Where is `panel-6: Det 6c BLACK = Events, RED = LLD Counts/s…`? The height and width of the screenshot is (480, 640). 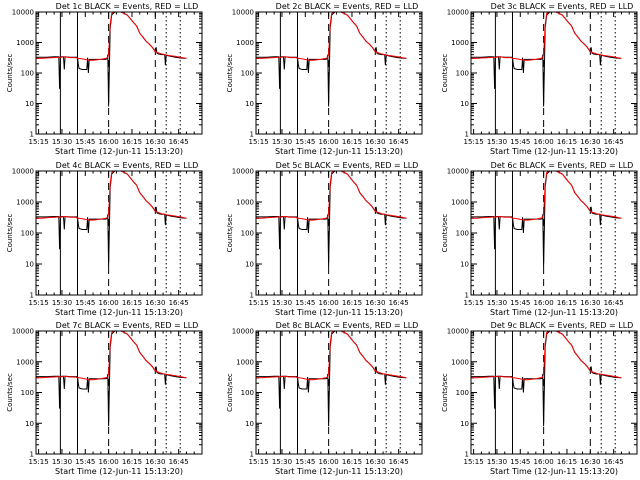
panel-6: Det 6c BLACK = Events, RED = LLD Counts/s… is located at coordinates (539, 239).